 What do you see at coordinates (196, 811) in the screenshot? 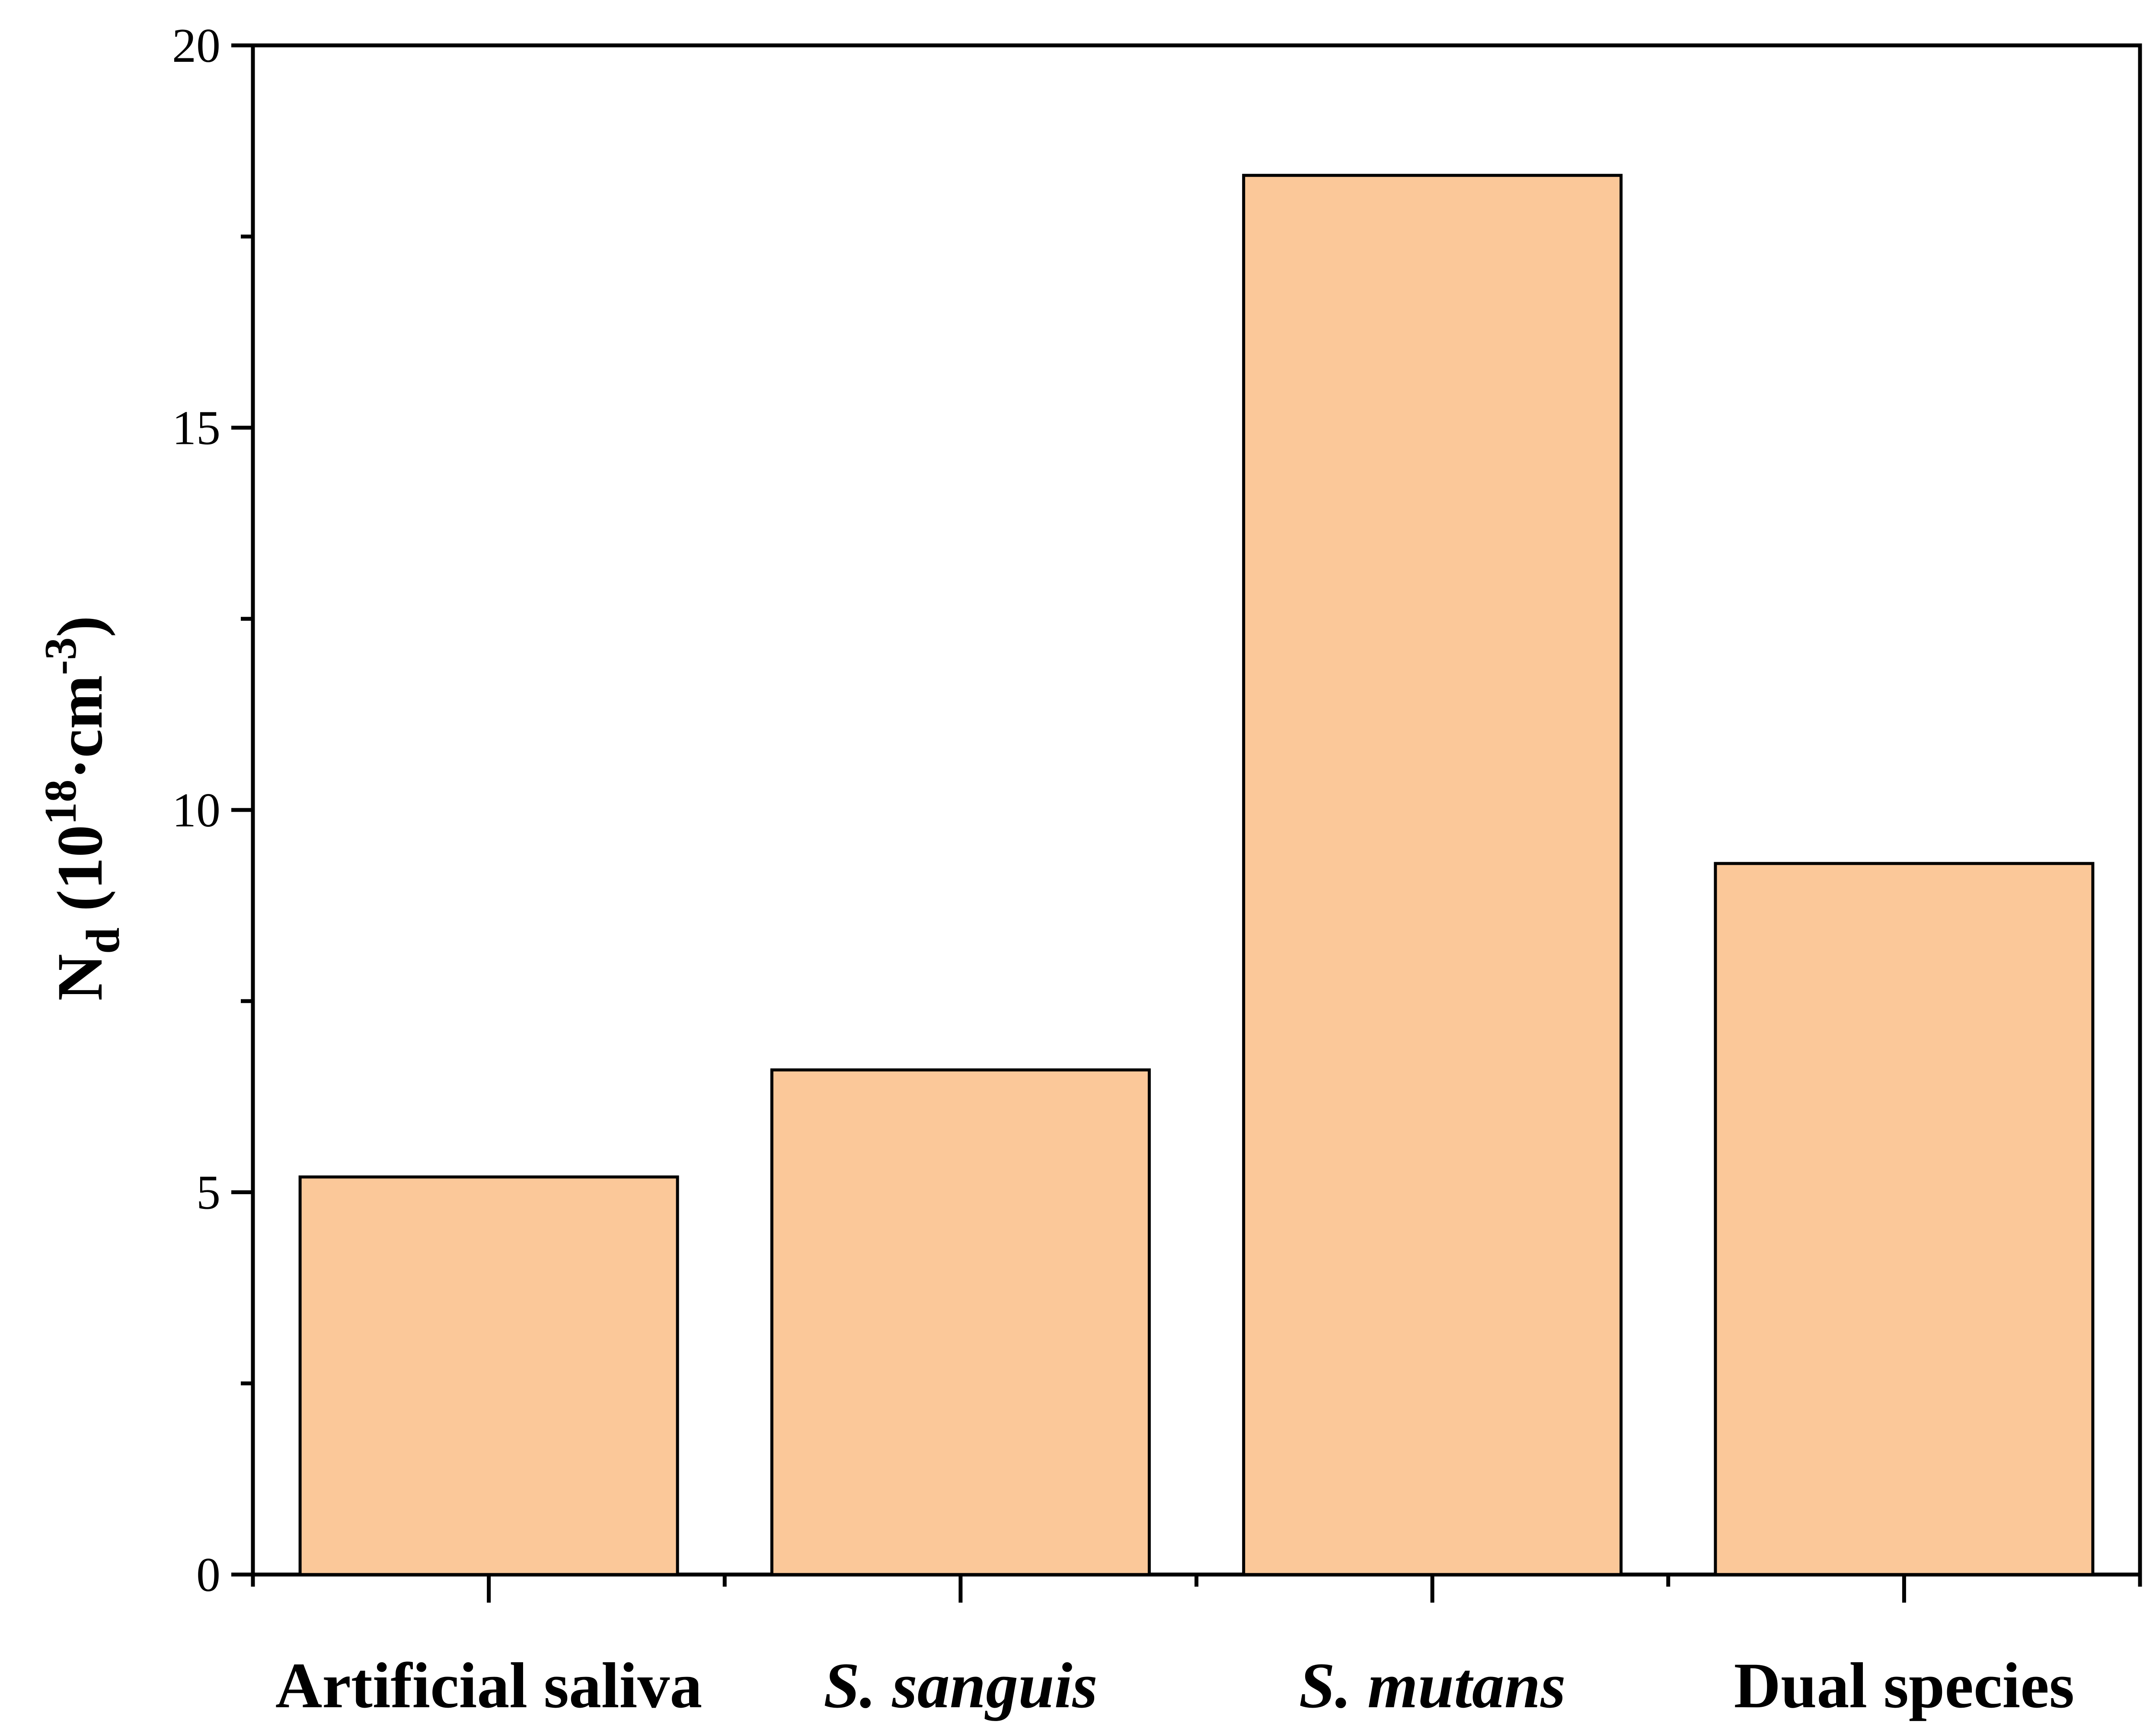
I see `y-tick-label: 10` at bounding box center [196, 811].